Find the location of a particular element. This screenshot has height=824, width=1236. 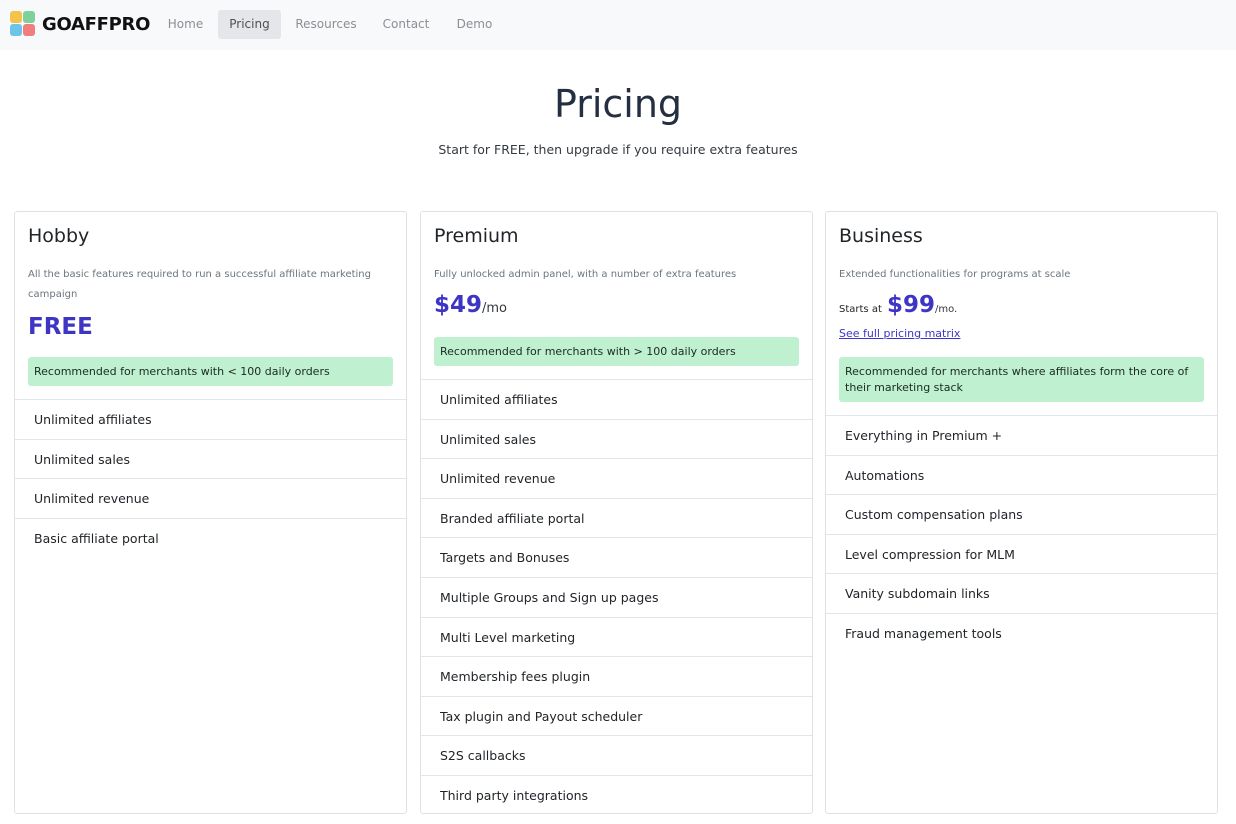

plan-price: FREE is located at coordinates (60, 327).